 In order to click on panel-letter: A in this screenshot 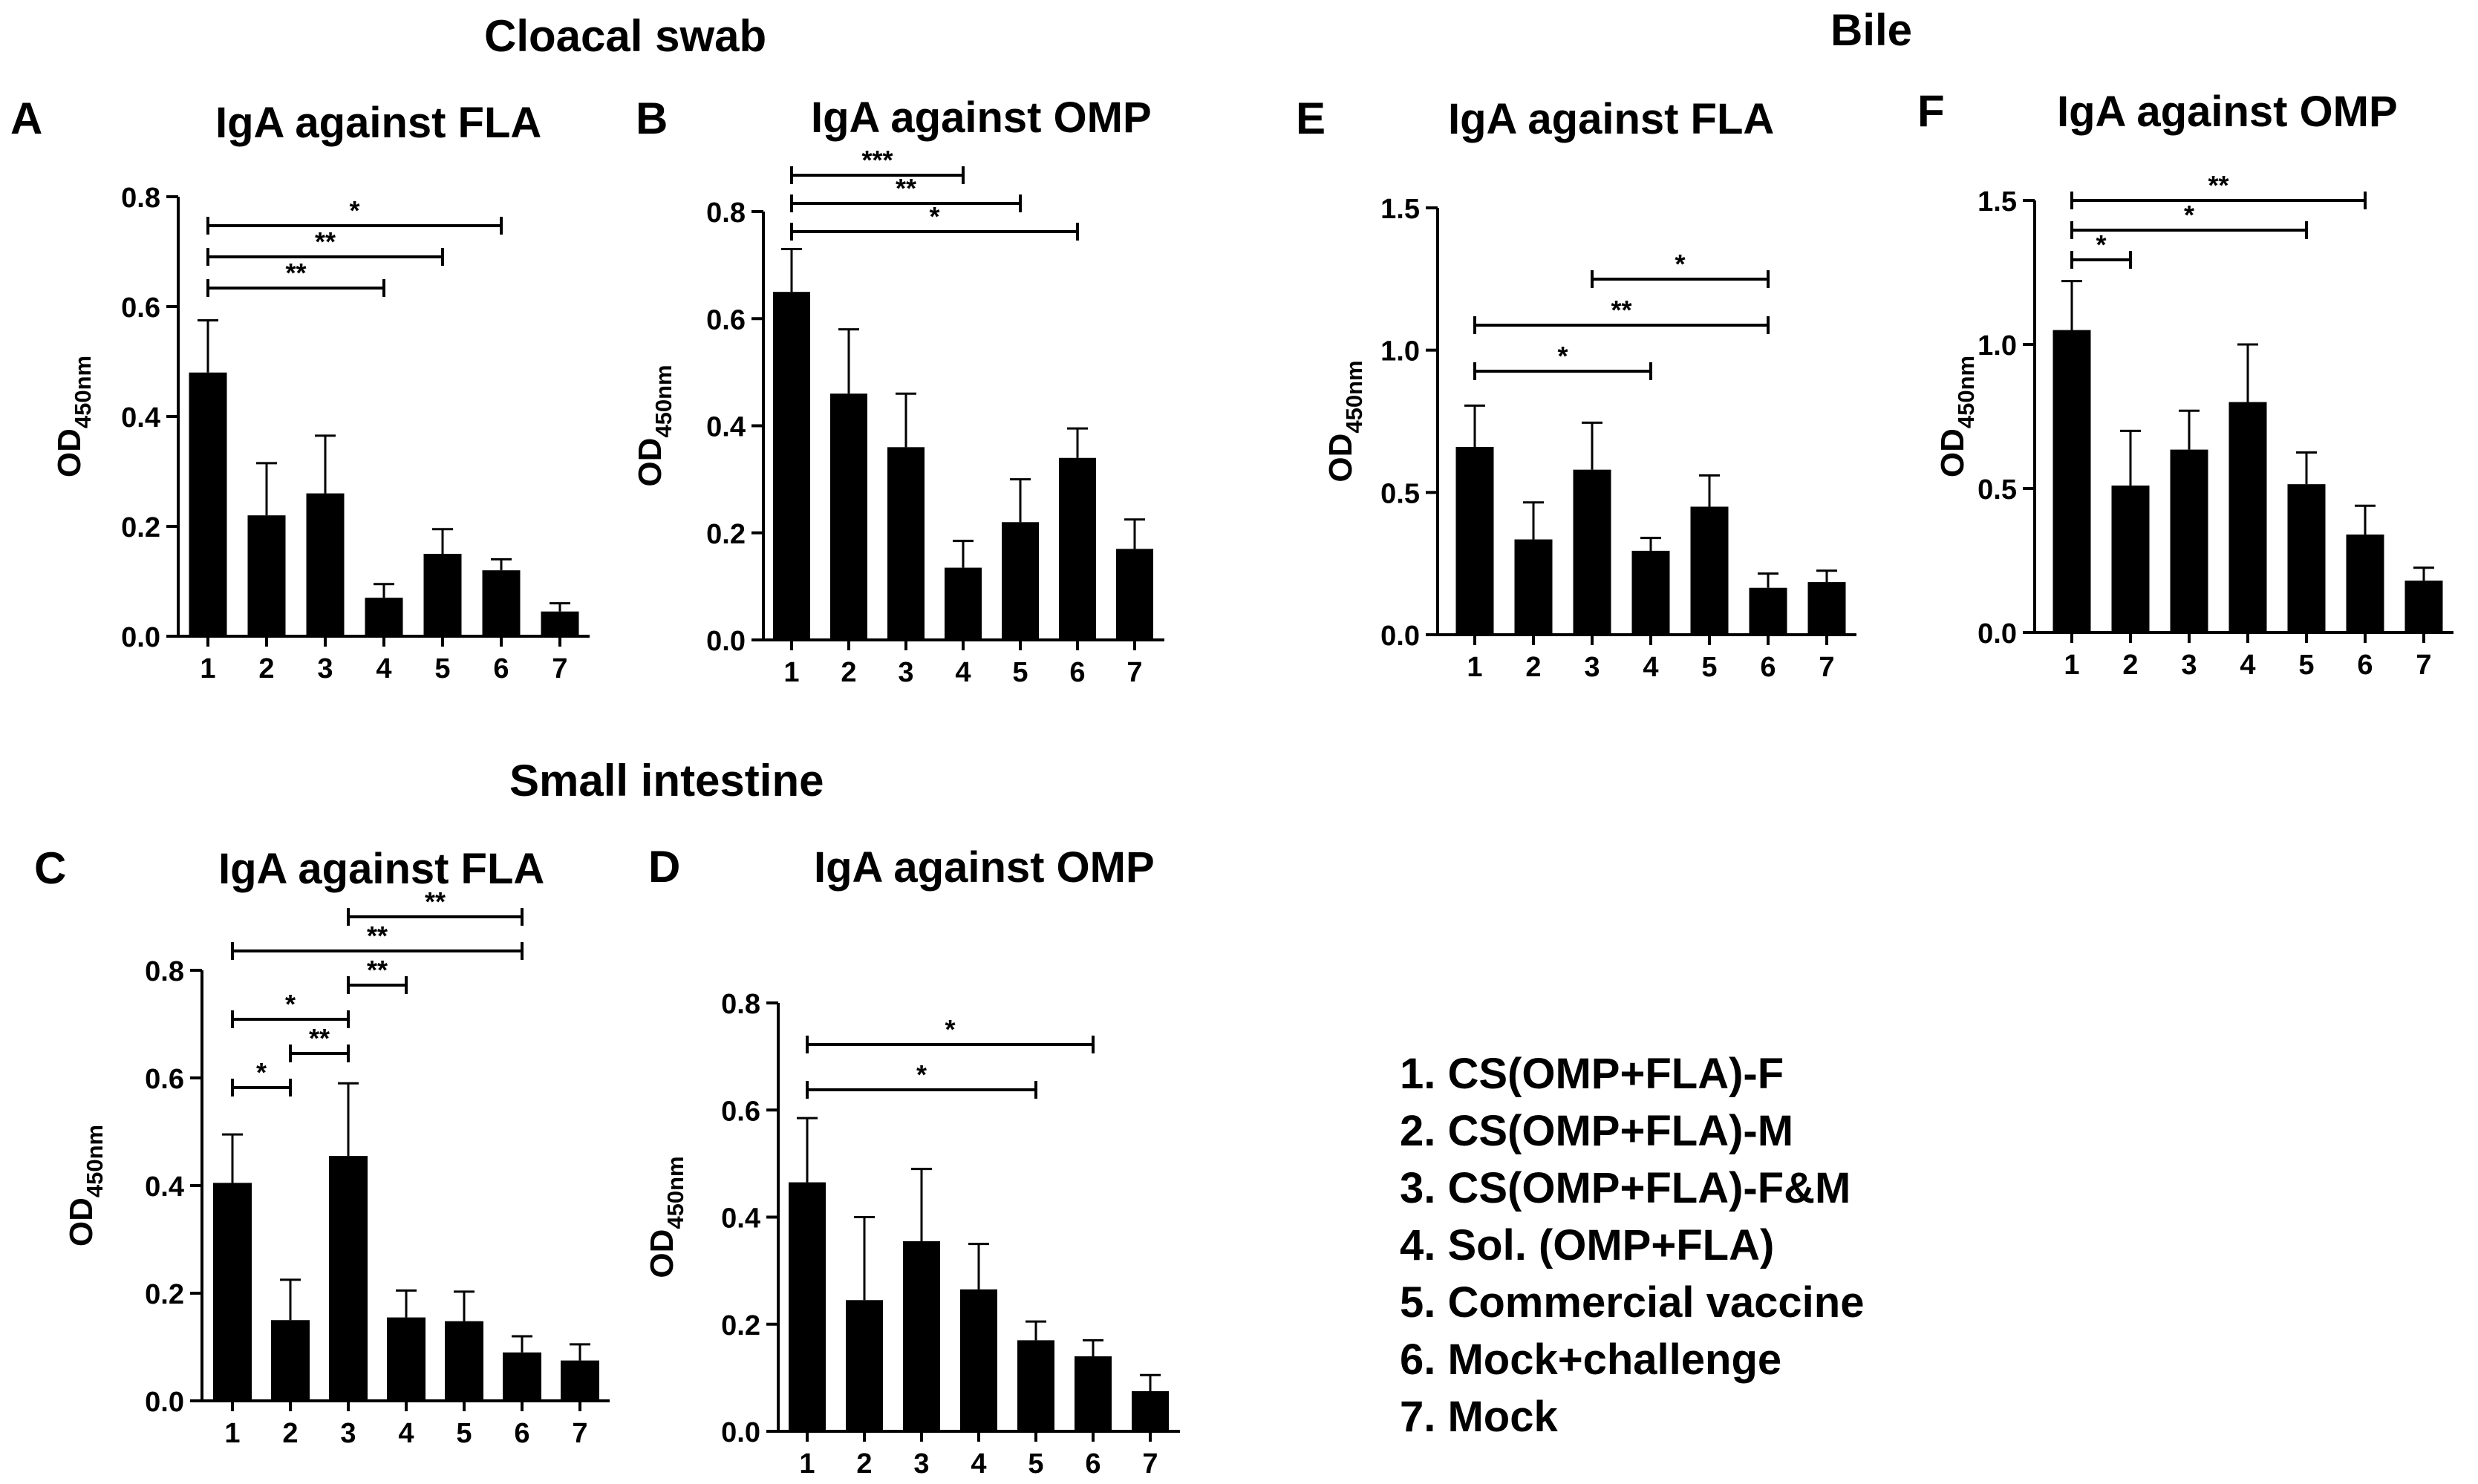, I will do `click(26, 118)`.